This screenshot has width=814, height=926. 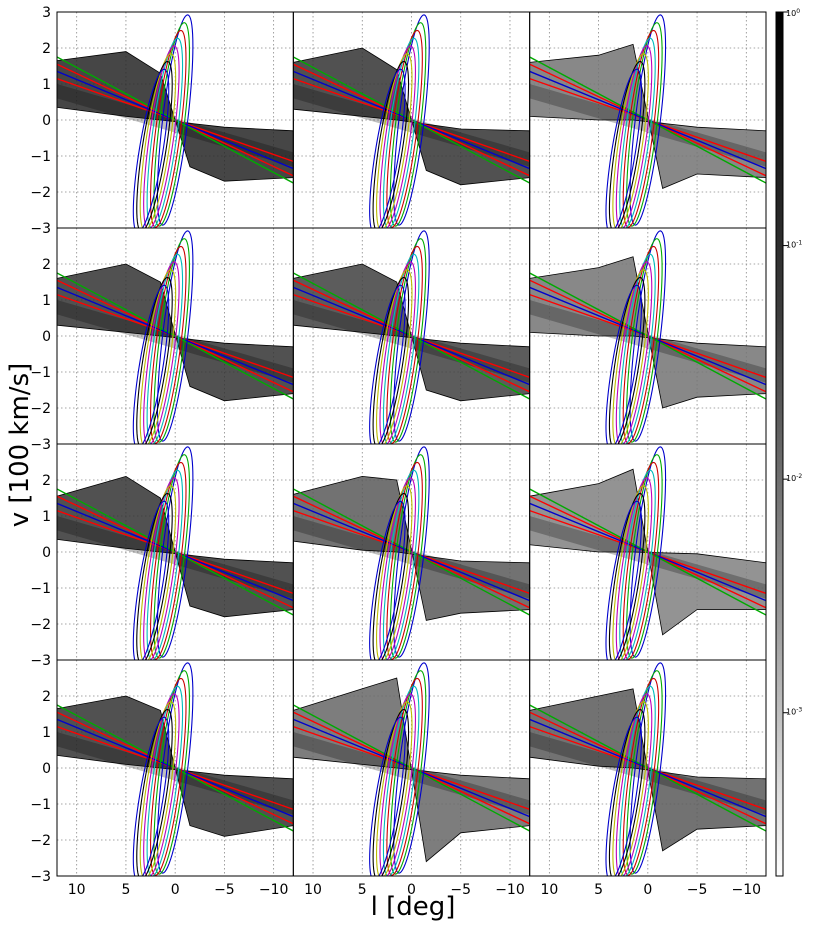 I want to click on colorbar-tick-label: 10⁻², so click(x=794, y=478).